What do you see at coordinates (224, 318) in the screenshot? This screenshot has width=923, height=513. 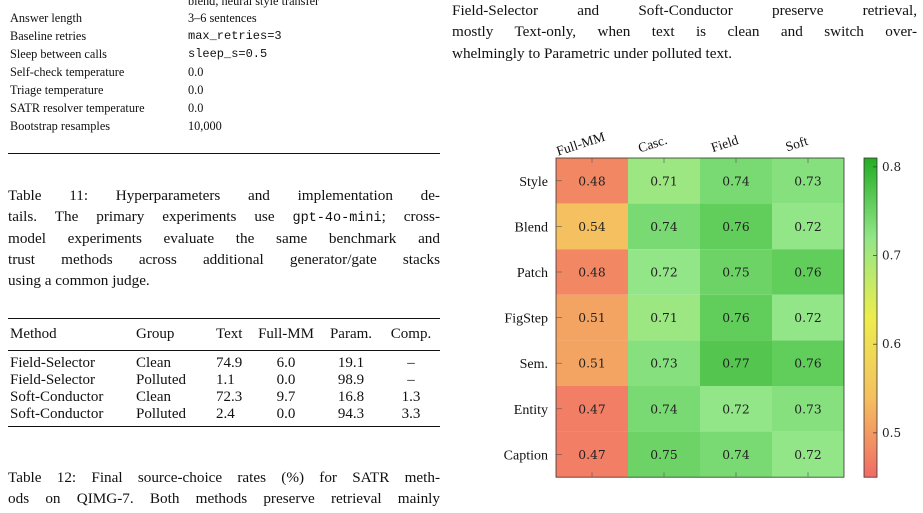 I see `table-top-rule` at bounding box center [224, 318].